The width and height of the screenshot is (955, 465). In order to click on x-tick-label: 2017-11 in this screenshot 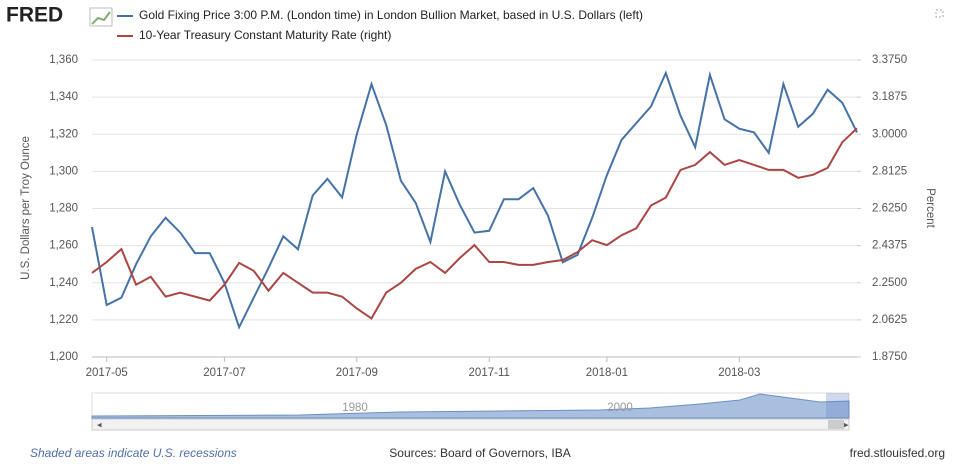, I will do `click(489, 373)`.